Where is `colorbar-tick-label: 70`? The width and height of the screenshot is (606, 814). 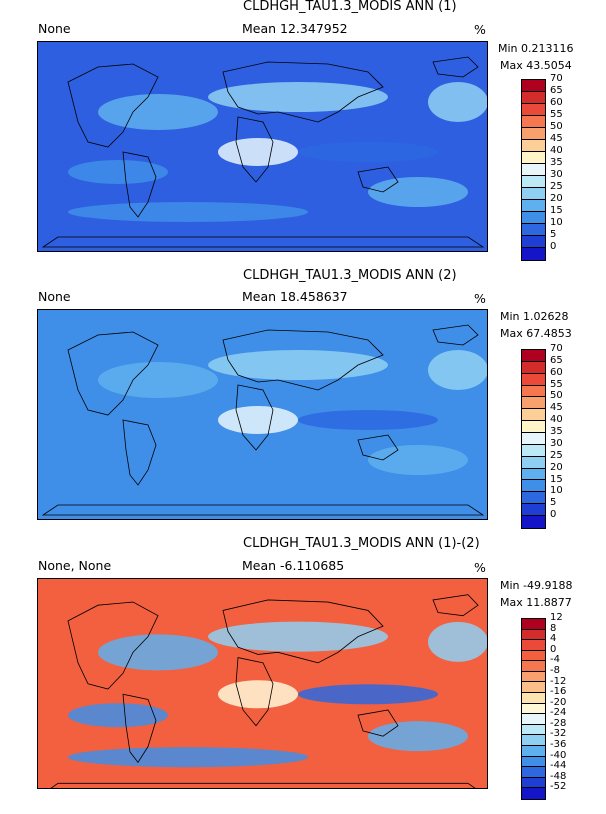
colorbar-tick-label: 70 is located at coordinates (556, 348).